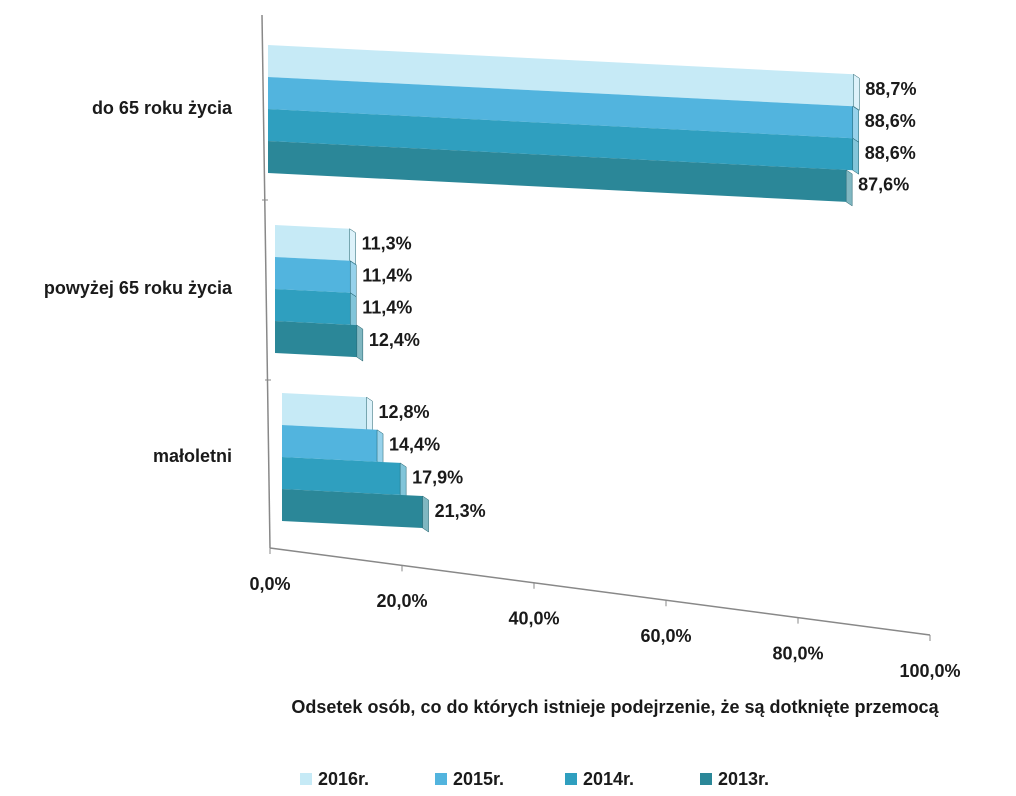 The height and width of the screenshot is (796, 1016). I want to click on legend-label: 2014r., so click(608, 779).